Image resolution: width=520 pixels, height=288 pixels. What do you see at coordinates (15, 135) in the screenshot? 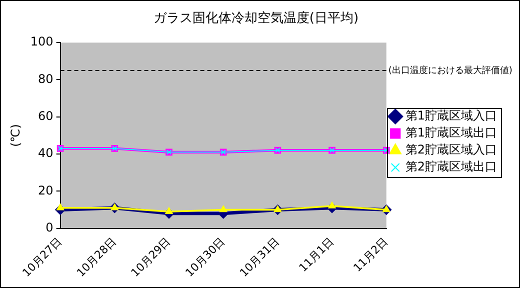
I see `y-axis-title: (℃)` at bounding box center [15, 135].